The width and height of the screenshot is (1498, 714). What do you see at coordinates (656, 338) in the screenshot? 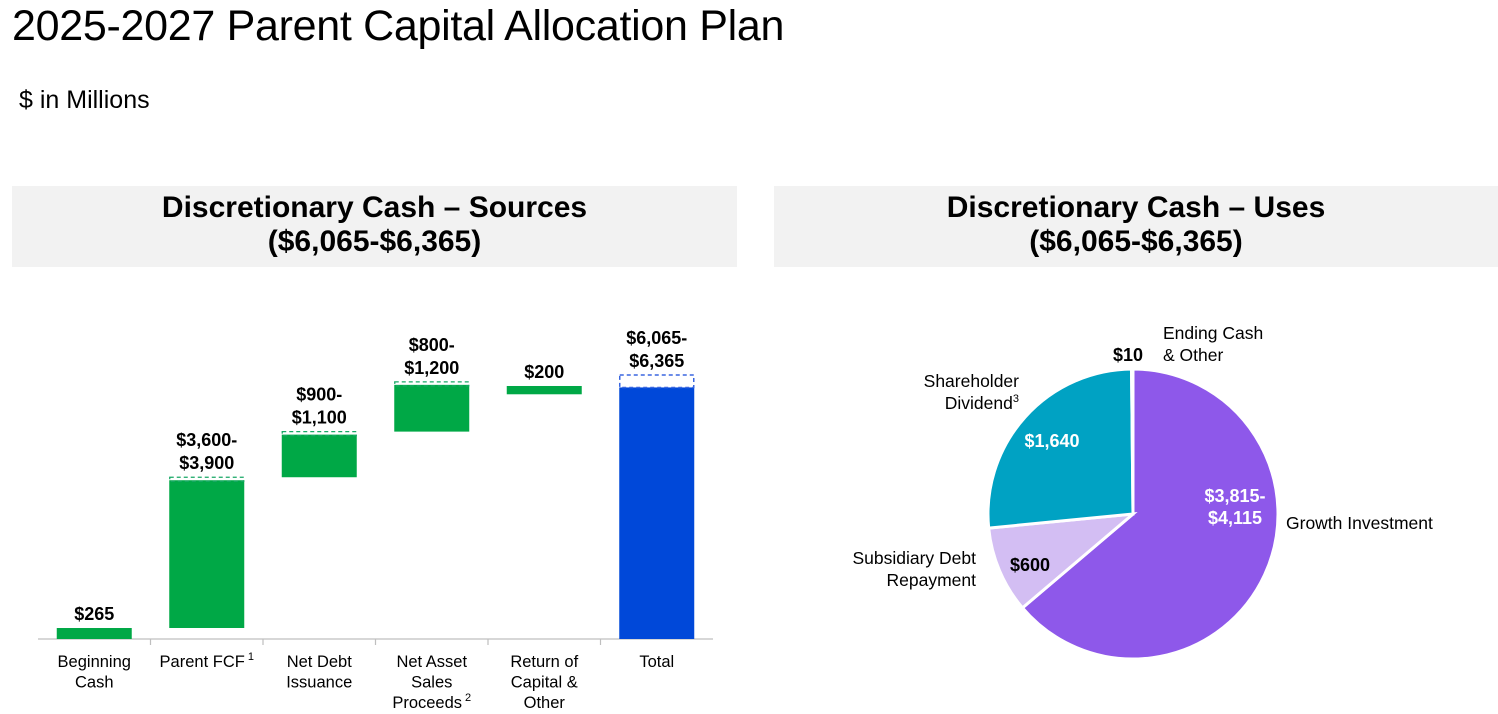
I see `bar-value-label: $6,065-` at bounding box center [656, 338].